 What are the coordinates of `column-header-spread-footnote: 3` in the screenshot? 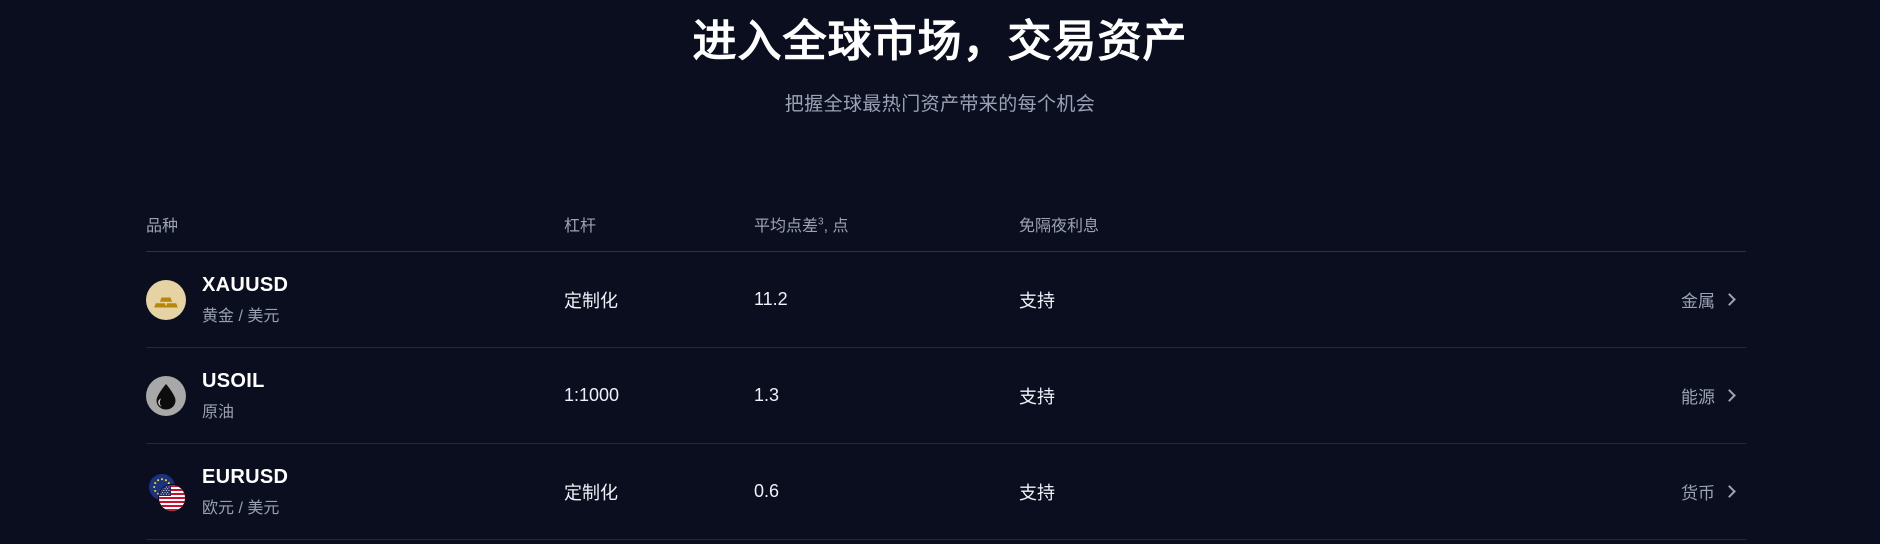 It's located at (821, 222).